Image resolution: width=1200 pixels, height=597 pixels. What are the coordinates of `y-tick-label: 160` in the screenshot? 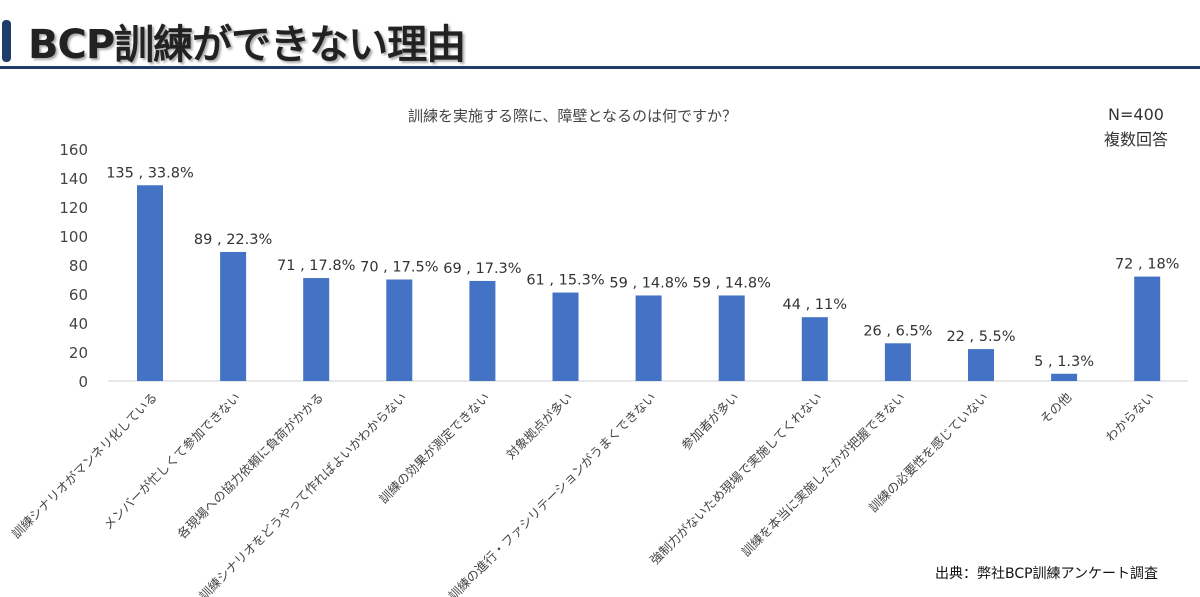 It's located at (73, 150).